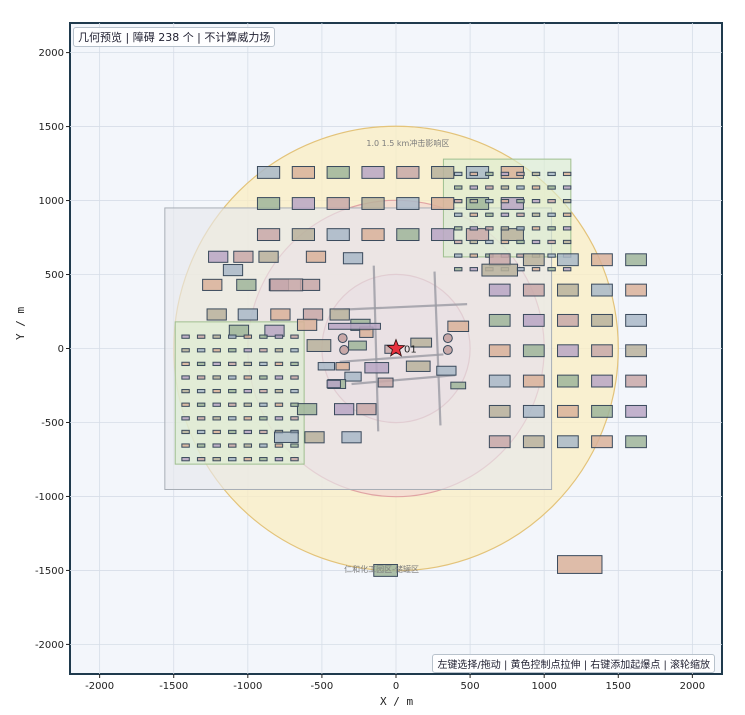  I want to click on tank-obstacle, so click(447, 338).